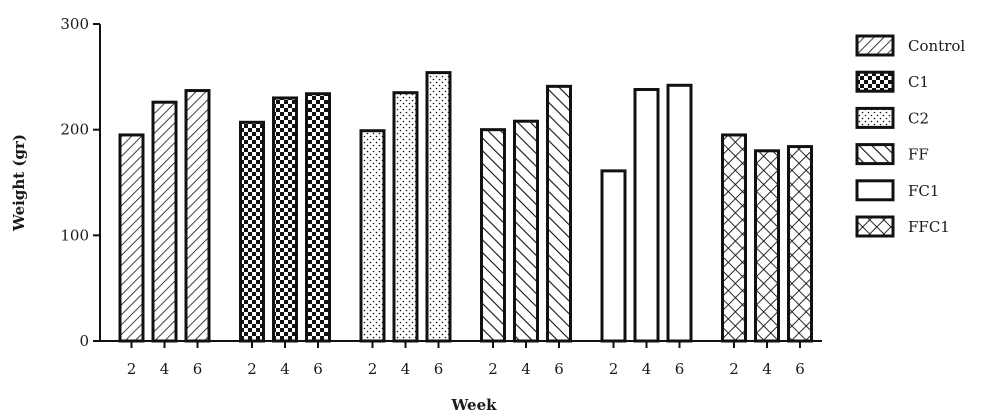  I want to click on legend-swatch-ff, so click(875, 154).